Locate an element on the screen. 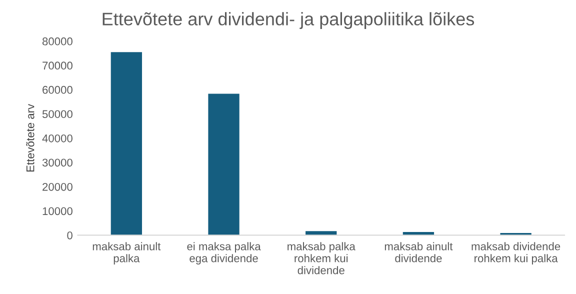 Image resolution: width=576 pixels, height=294 pixels. x-tick-label: ei maksa palka ega dividende is located at coordinates (224, 253).